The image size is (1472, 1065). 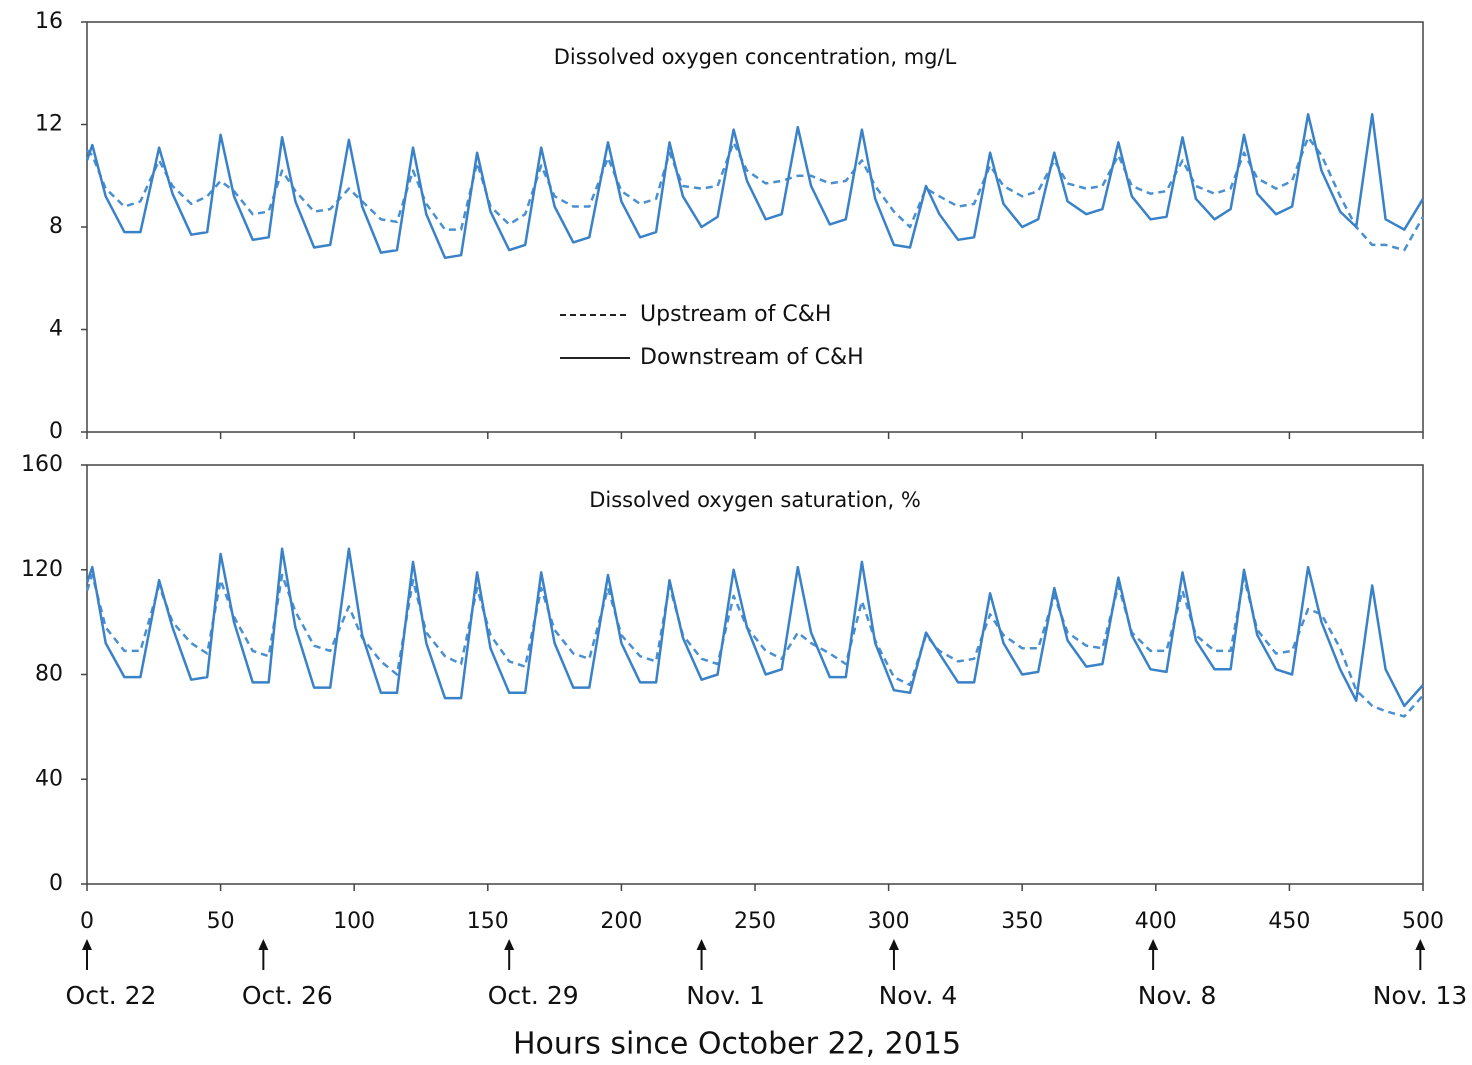 I want to click on x-tick-label: 150, so click(x=488, y=921).